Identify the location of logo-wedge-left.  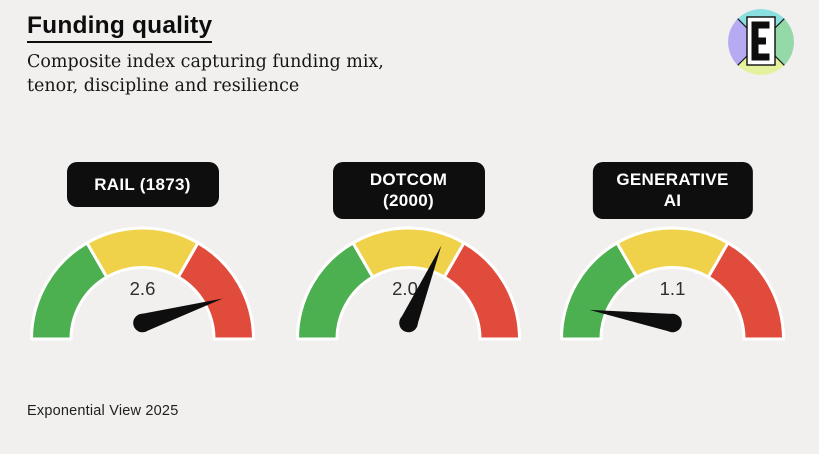
(744, 42).